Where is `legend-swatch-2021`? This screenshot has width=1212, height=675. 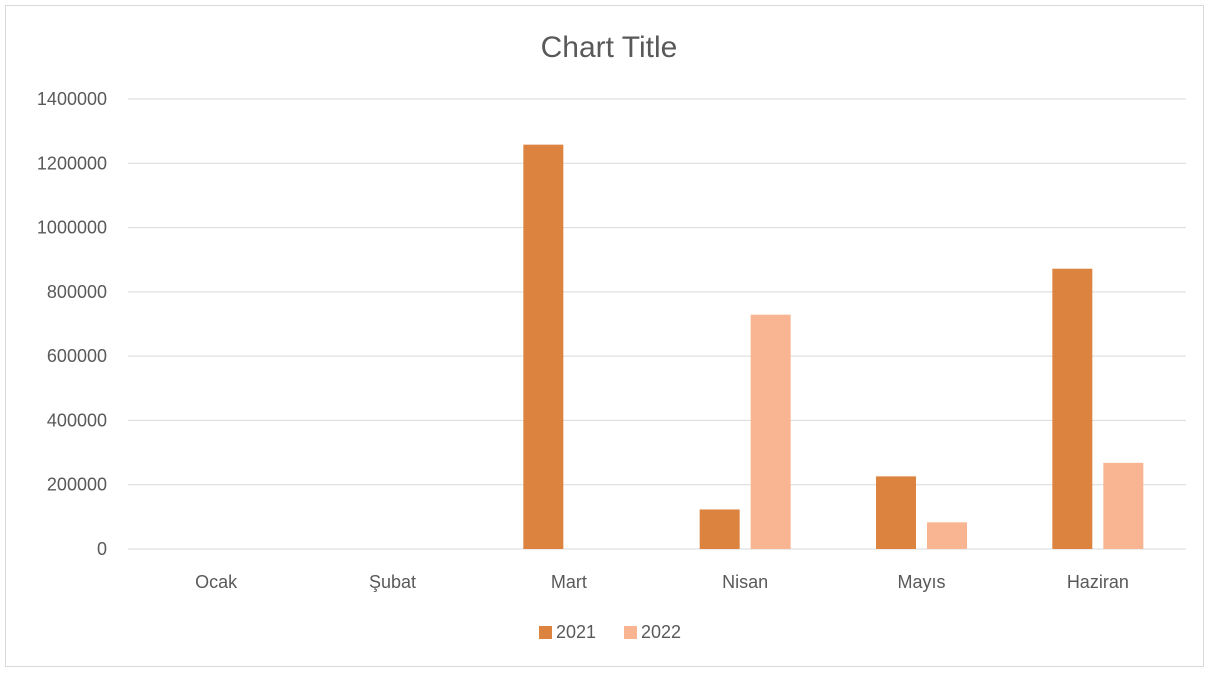 legend-swatch-2021 is located at coordinates (545, 632).